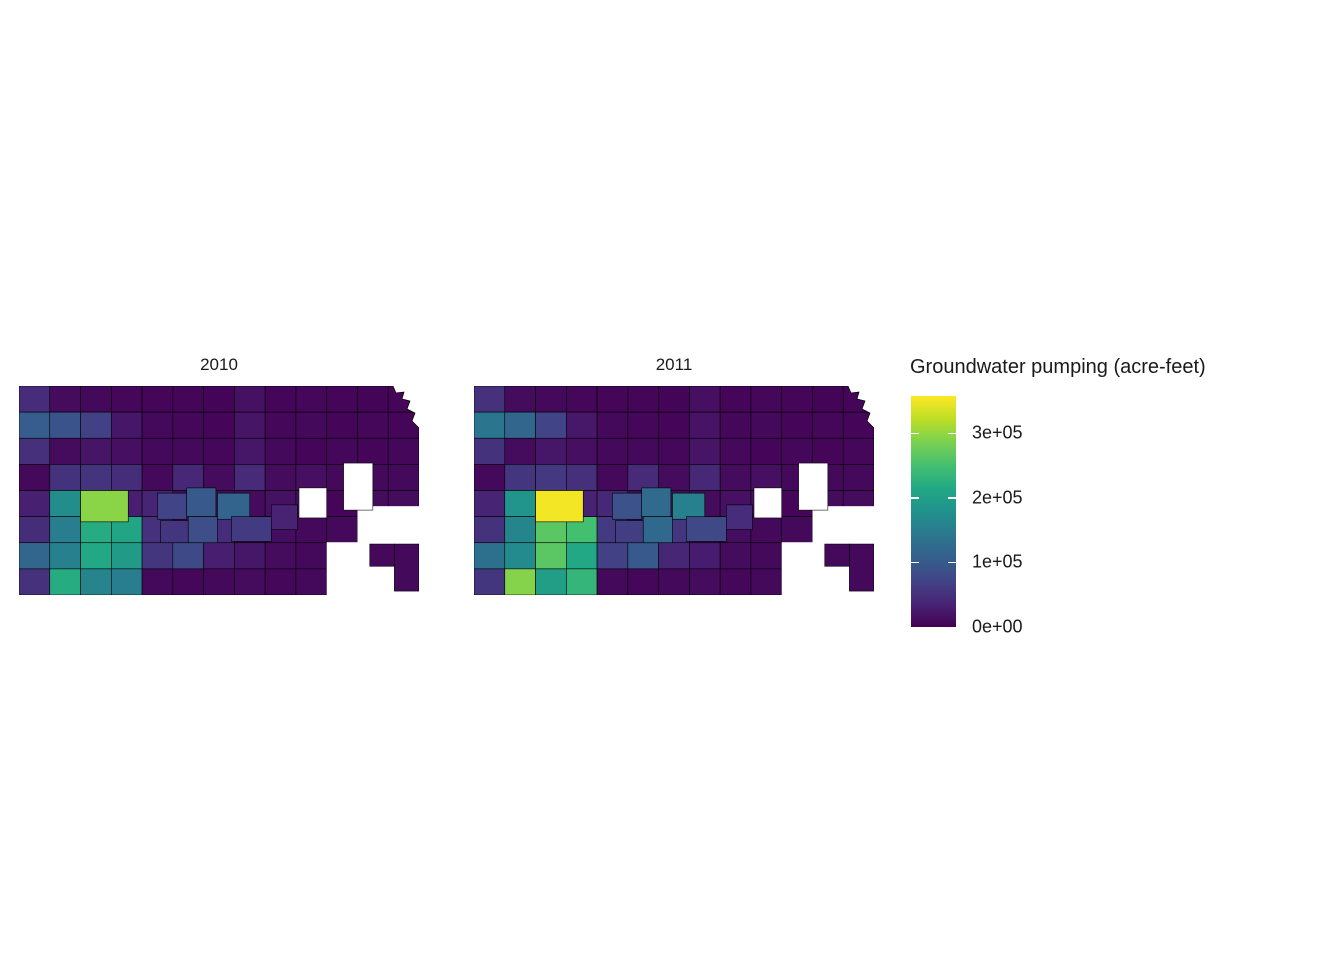 This screenshot has height=960, width=1344. Describe the element at coordinates (406, 407) in the screenshot. I see `ne-corner-notch` at that location.